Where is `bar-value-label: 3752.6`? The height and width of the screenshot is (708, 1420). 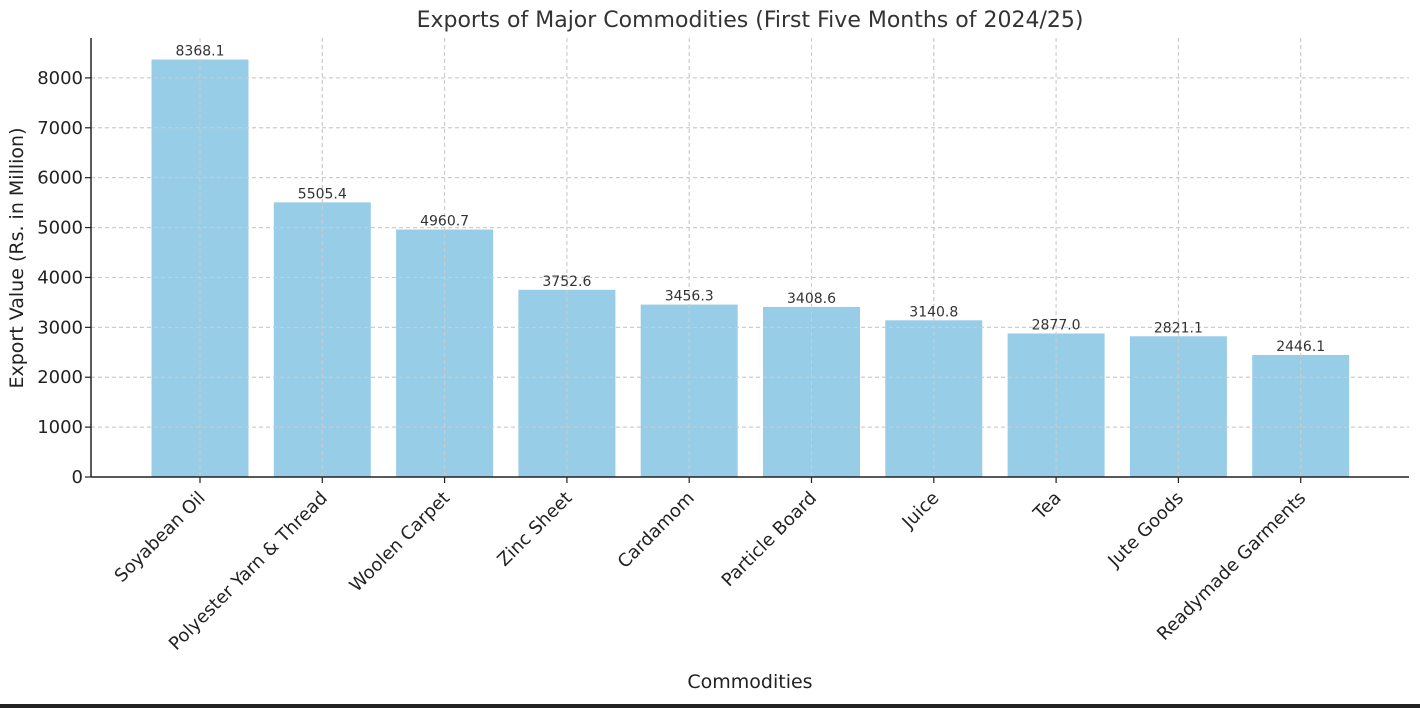 bar-value-label: 3752.6 is located at coordinates (566, 282).